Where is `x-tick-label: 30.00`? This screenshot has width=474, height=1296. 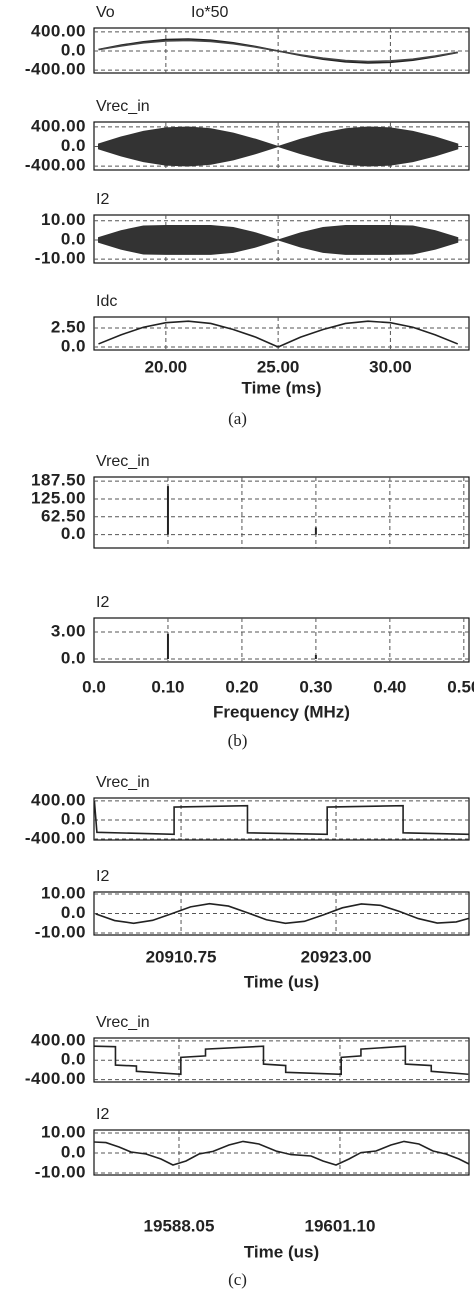 x-tick-label: 30.00 is located at coordinates (390, 366).